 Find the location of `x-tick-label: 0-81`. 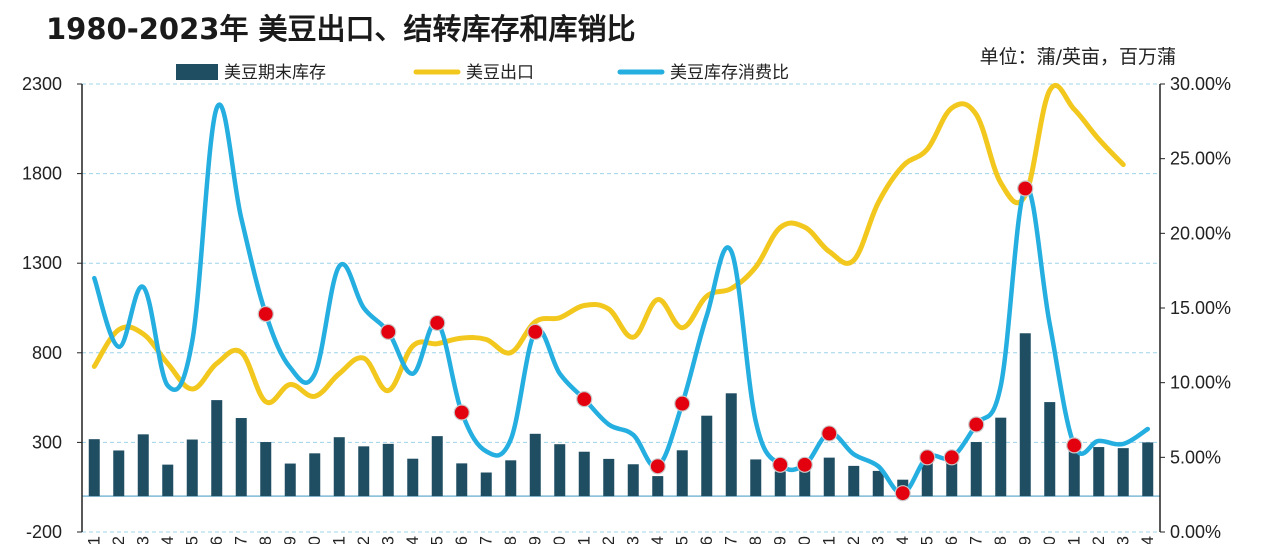

x-tick-label: 0-81 is located at coordinates (93, 540).